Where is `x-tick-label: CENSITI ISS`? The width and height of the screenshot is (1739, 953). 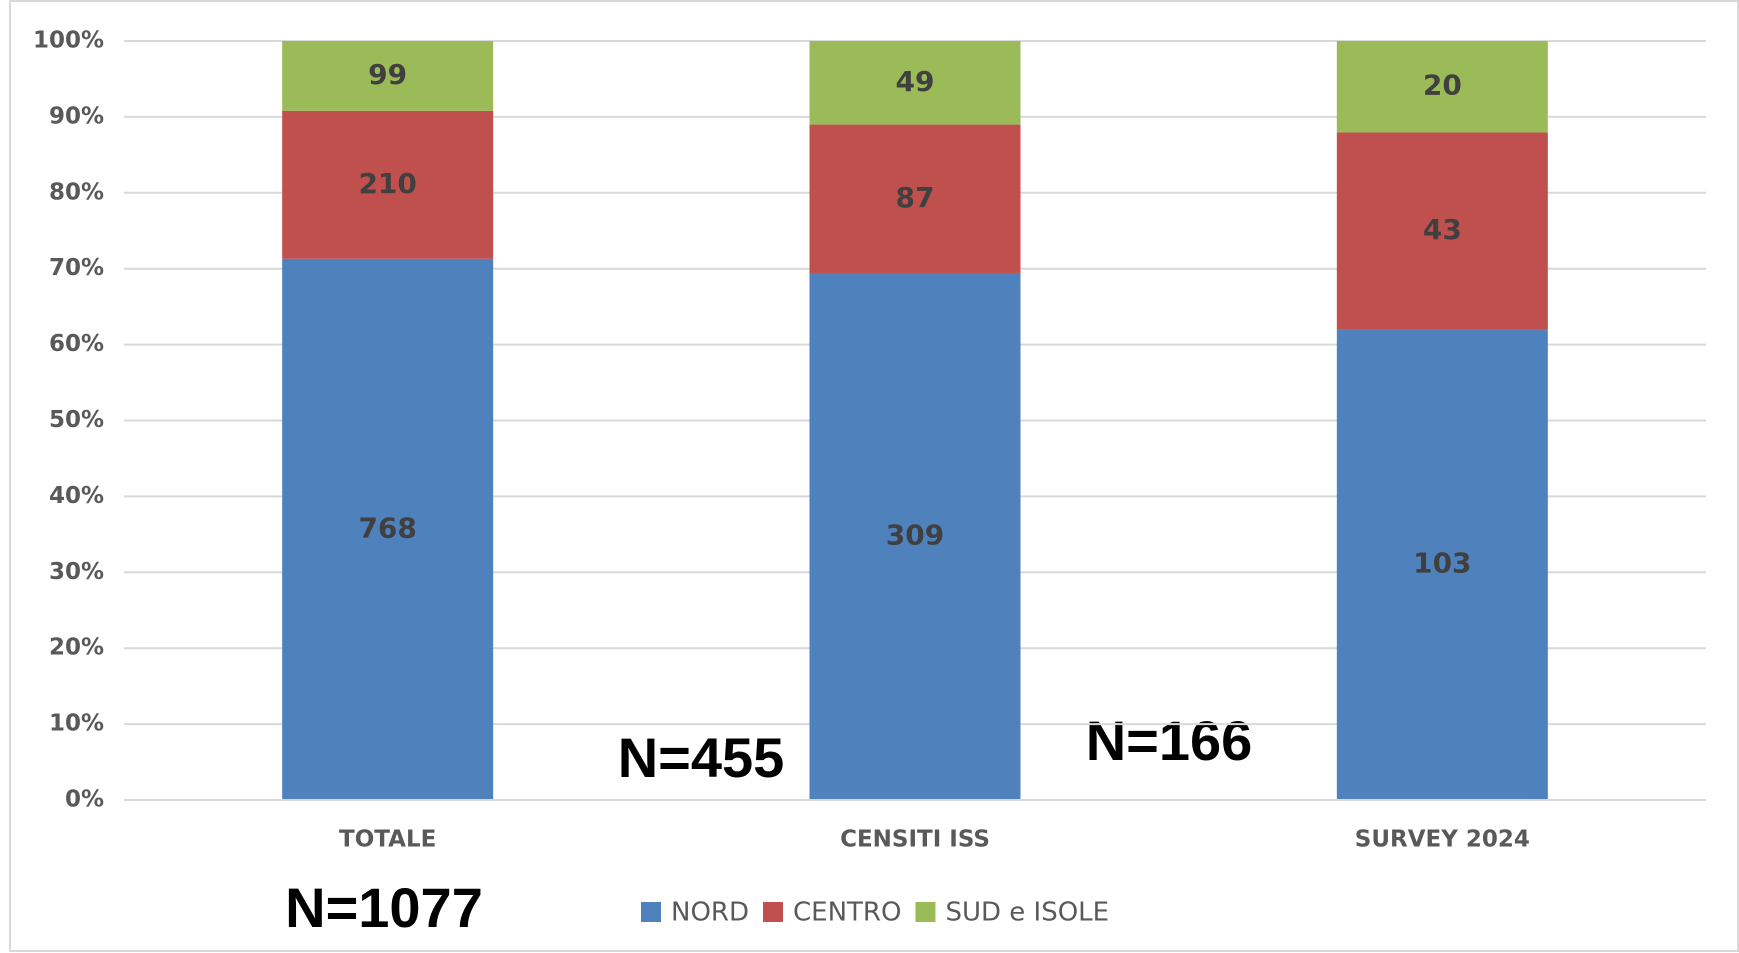
x-tick-label: CENSITI ISS is located at coordinates (915, 840).